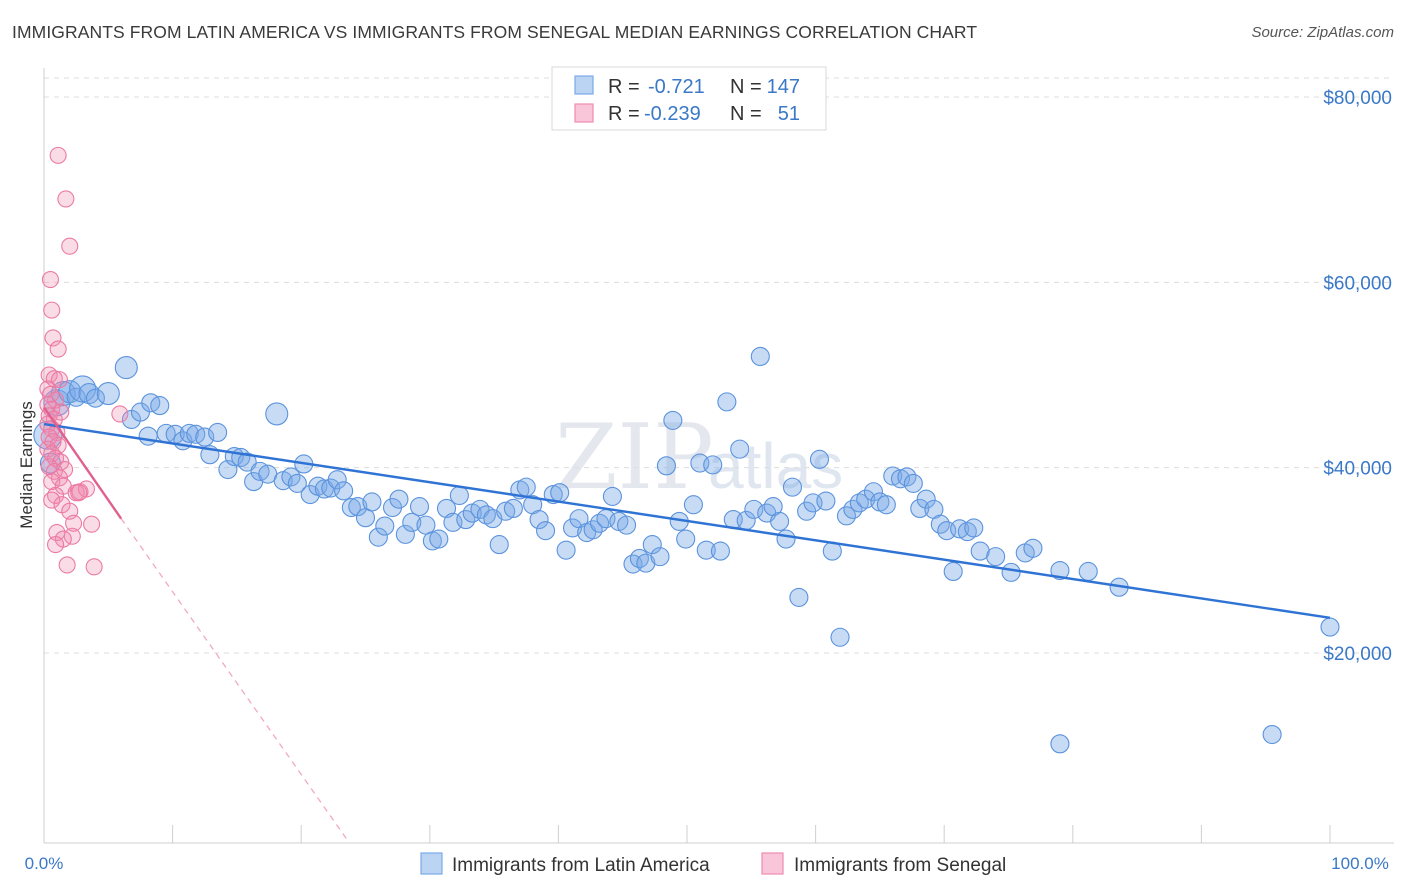  What do you see at coordinates (584, 113) in the screenshot?
I see `legend-swatch-senegal` at bounding box center [584, 113].